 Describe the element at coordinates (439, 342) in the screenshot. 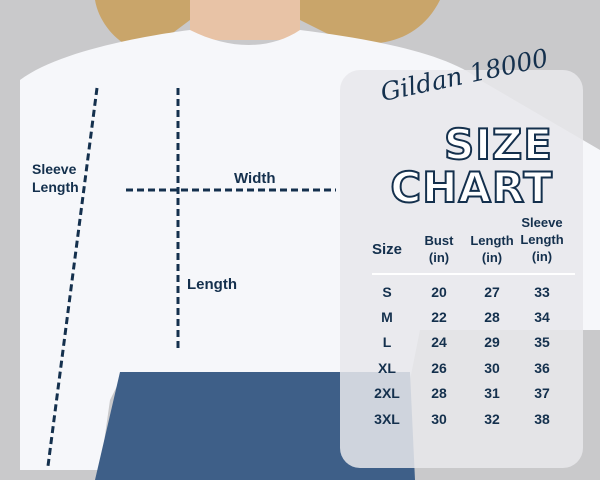

I see `table-cell: 24` at that location.